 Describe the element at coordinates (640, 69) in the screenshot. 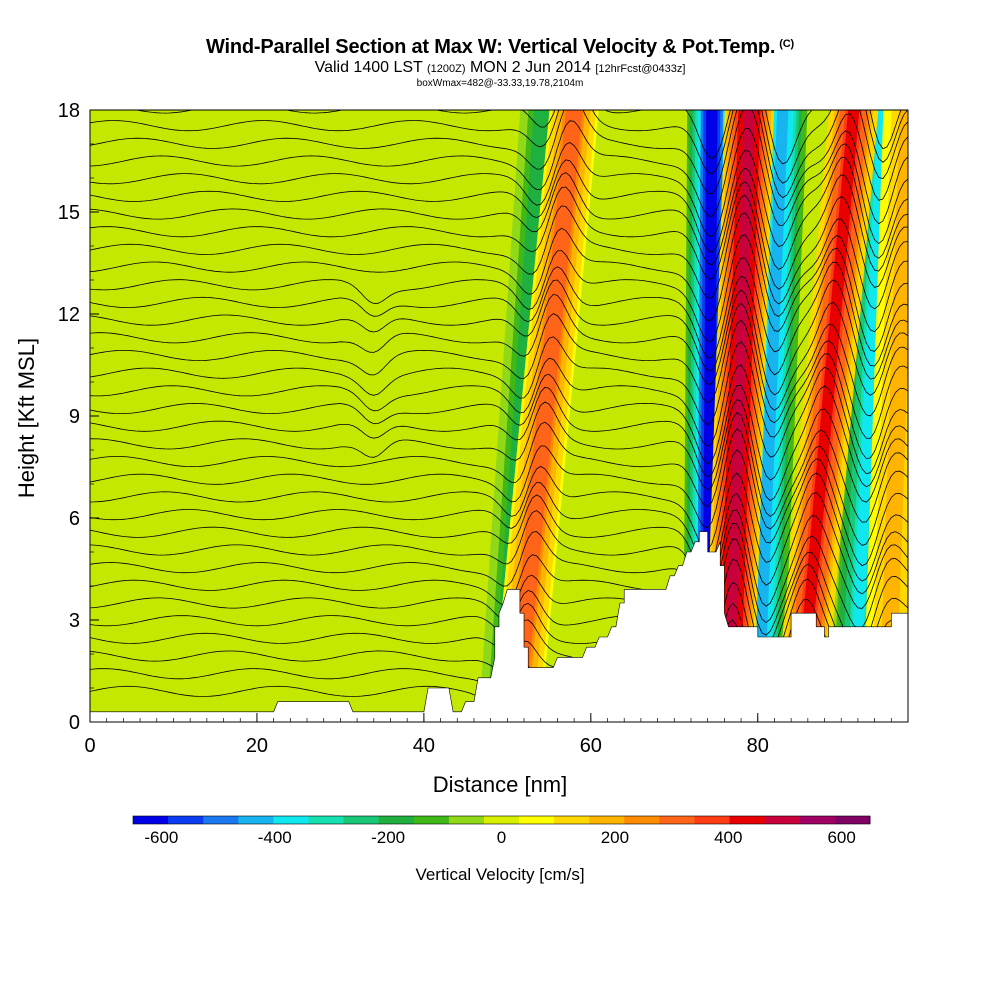

I see `forecast-info: [12hrFcst@0433z]` at that location.